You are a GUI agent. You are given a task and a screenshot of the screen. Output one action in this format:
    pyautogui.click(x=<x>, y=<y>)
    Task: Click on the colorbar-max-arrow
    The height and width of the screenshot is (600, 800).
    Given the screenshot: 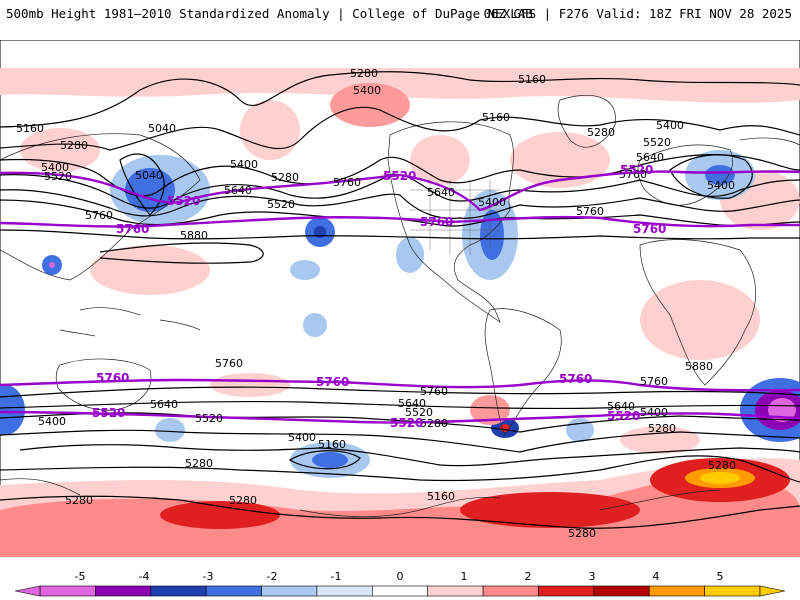 What is the action you would take?
    pyautogui.click(x=772, y=591)
    